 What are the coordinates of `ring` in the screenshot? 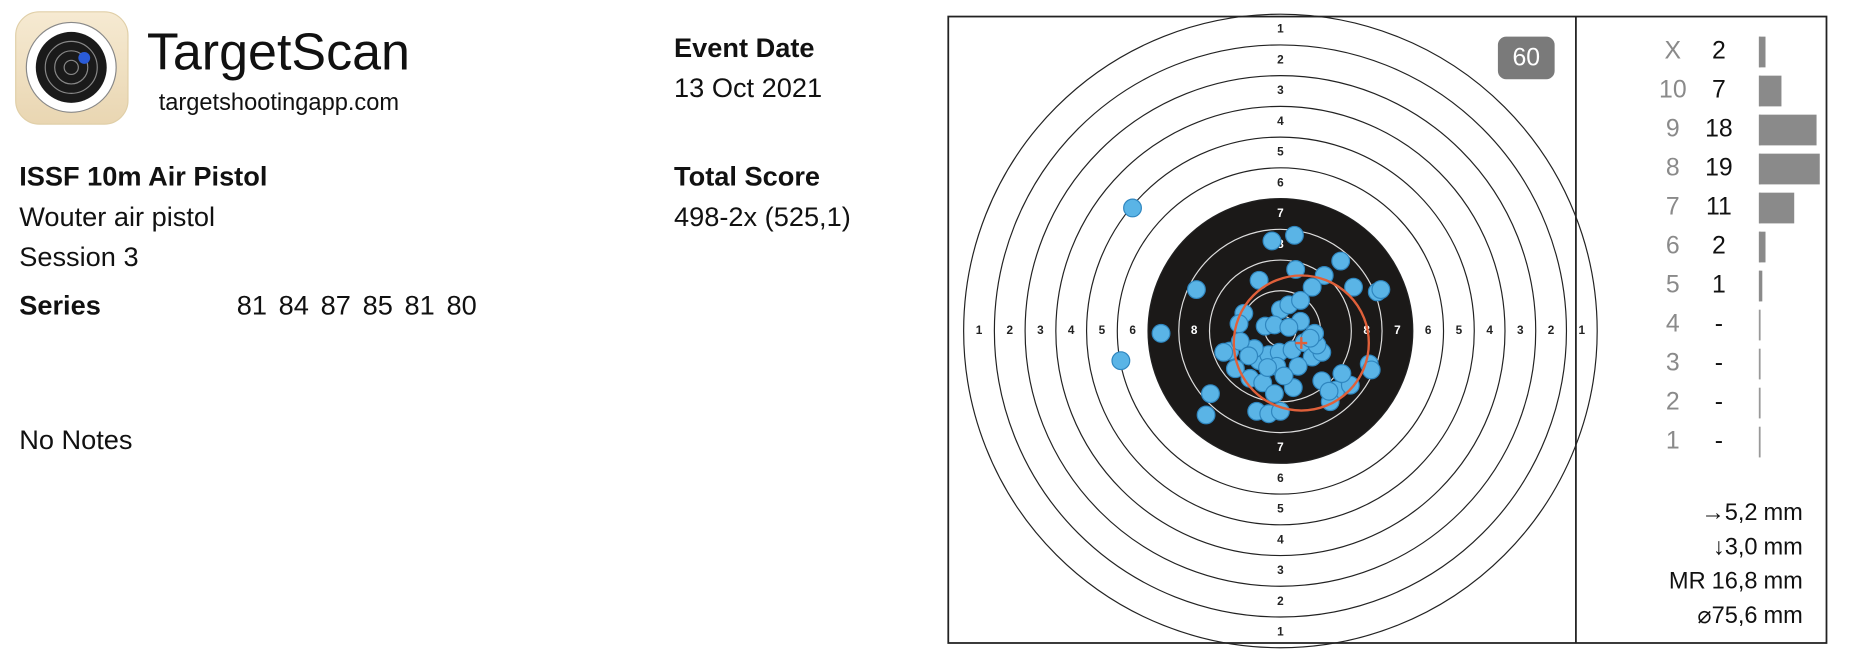 It's located at (1280, 331).